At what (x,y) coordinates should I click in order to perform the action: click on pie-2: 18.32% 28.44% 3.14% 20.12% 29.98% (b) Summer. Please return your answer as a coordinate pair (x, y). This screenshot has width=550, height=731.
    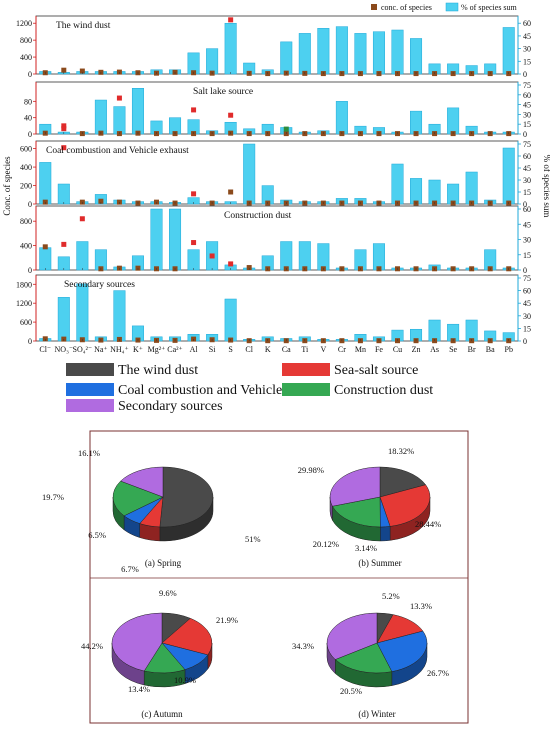
    Looking at the image, I should click on (369, 507).